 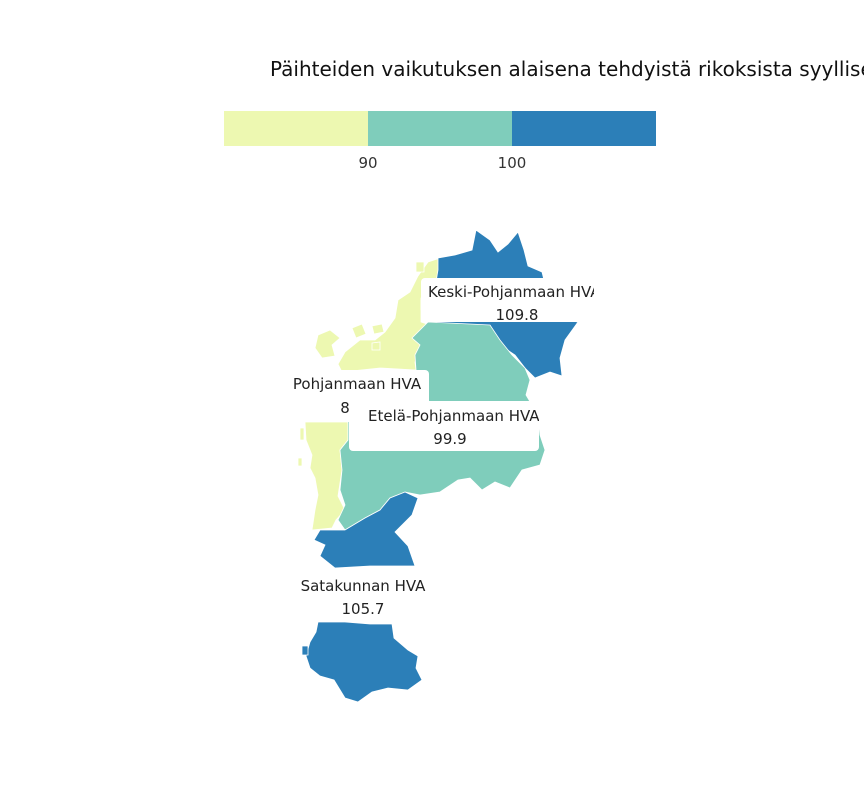 I want to click on region-name-pohjanmaa: Pohjanmaan HVA, so click(x=357, y=384).